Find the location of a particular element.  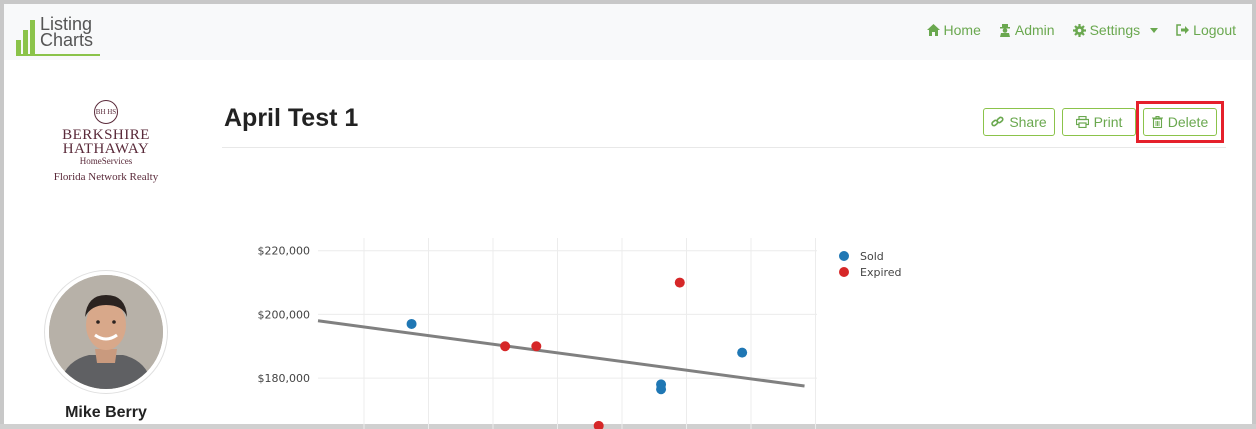

brand-line-1: Listing is located at coordinates (66, 24).